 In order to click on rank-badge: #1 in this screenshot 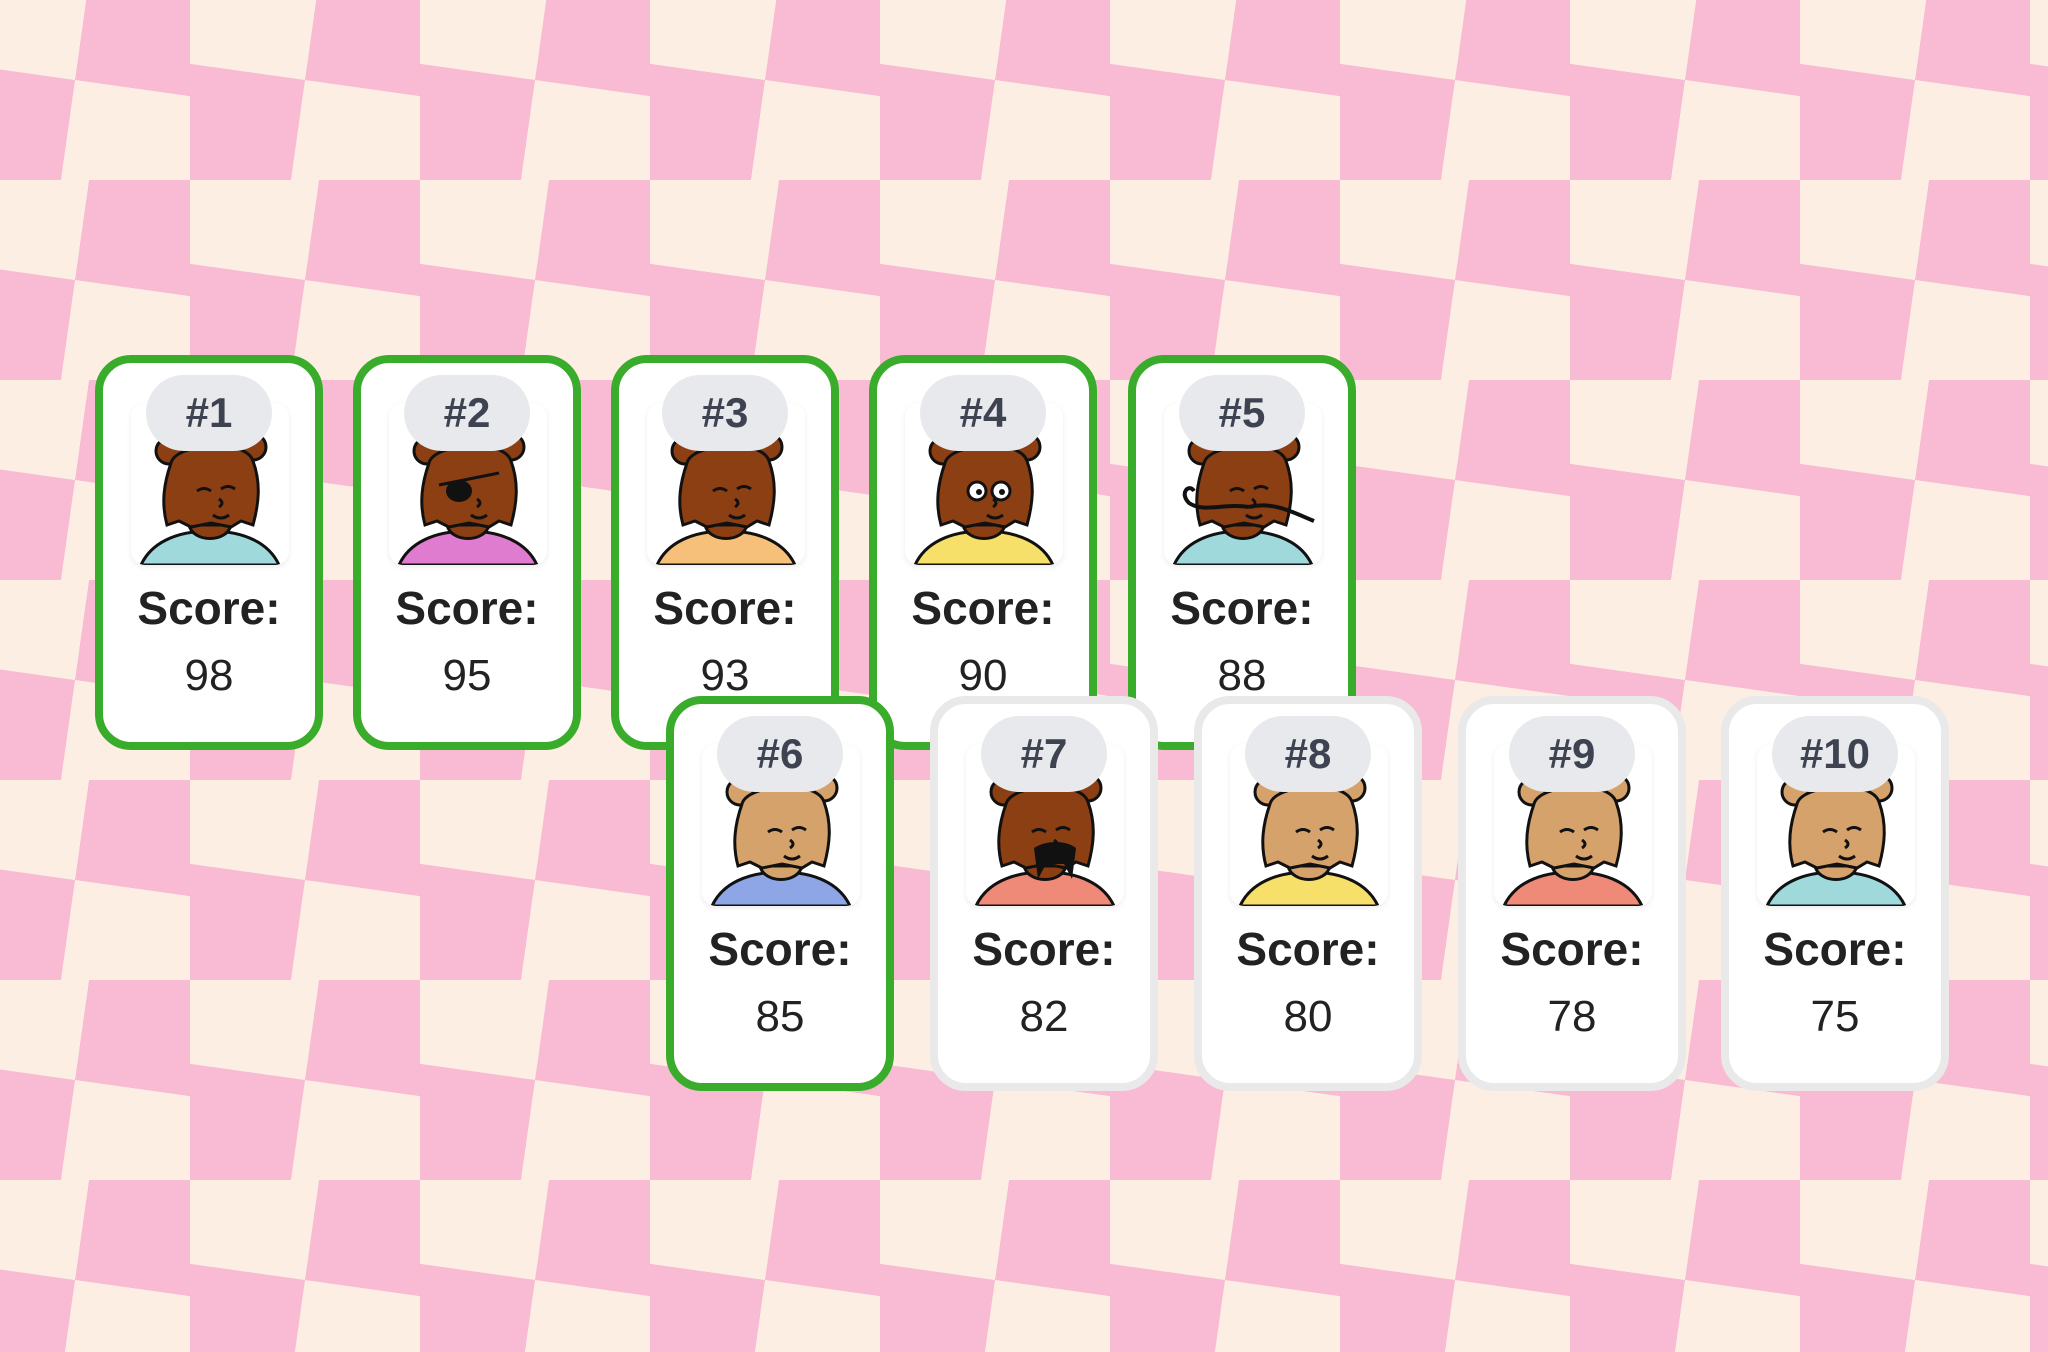, I will do `click(209, 413)`.